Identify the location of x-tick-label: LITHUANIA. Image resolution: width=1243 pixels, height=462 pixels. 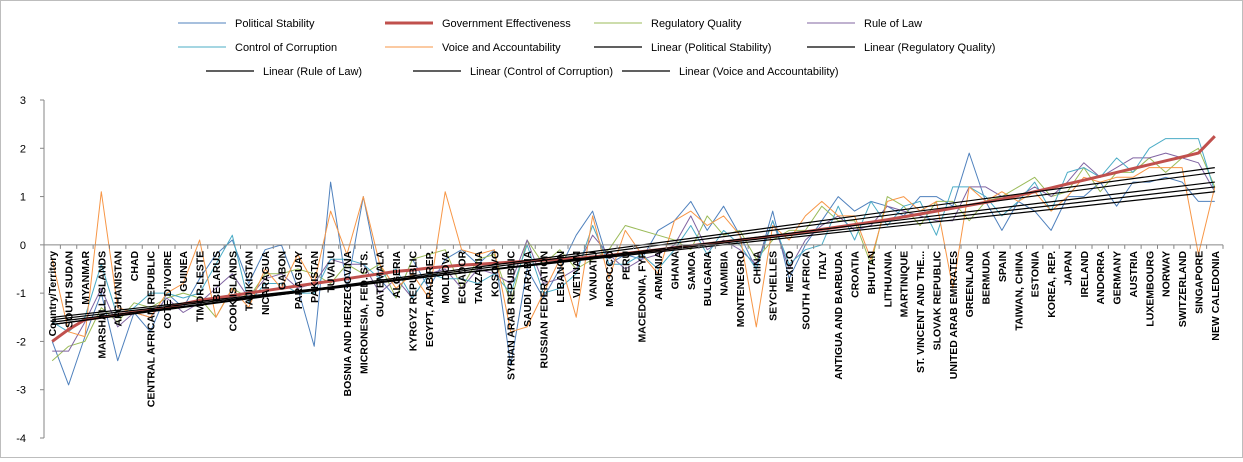
(888, 278).